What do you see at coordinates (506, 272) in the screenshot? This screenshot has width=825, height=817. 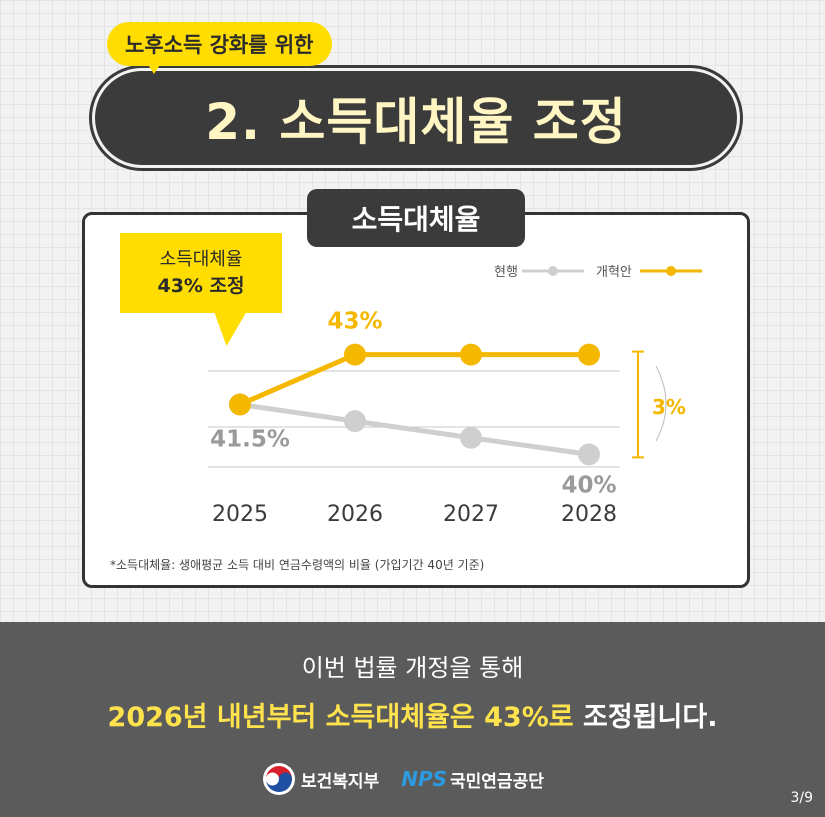 I see `legend-label: 현행` at bounding box center [506, 272].